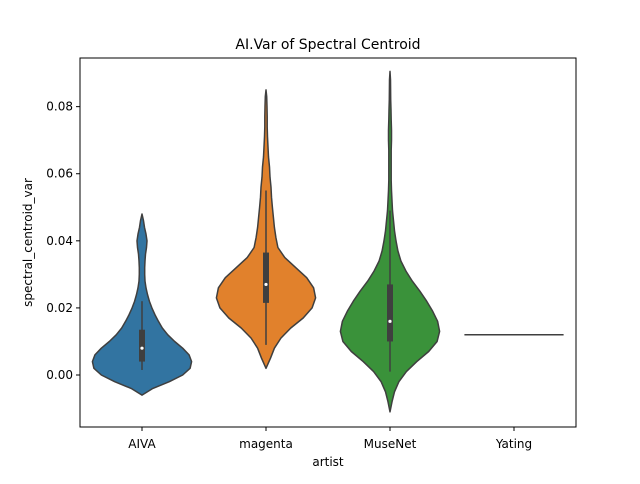 Image resolution: width=640 pixels, height=484 pixels. Describe the element at coordinates (266, 277) in the screenshot. I see `violin-magenta-iqr-box` at that location.